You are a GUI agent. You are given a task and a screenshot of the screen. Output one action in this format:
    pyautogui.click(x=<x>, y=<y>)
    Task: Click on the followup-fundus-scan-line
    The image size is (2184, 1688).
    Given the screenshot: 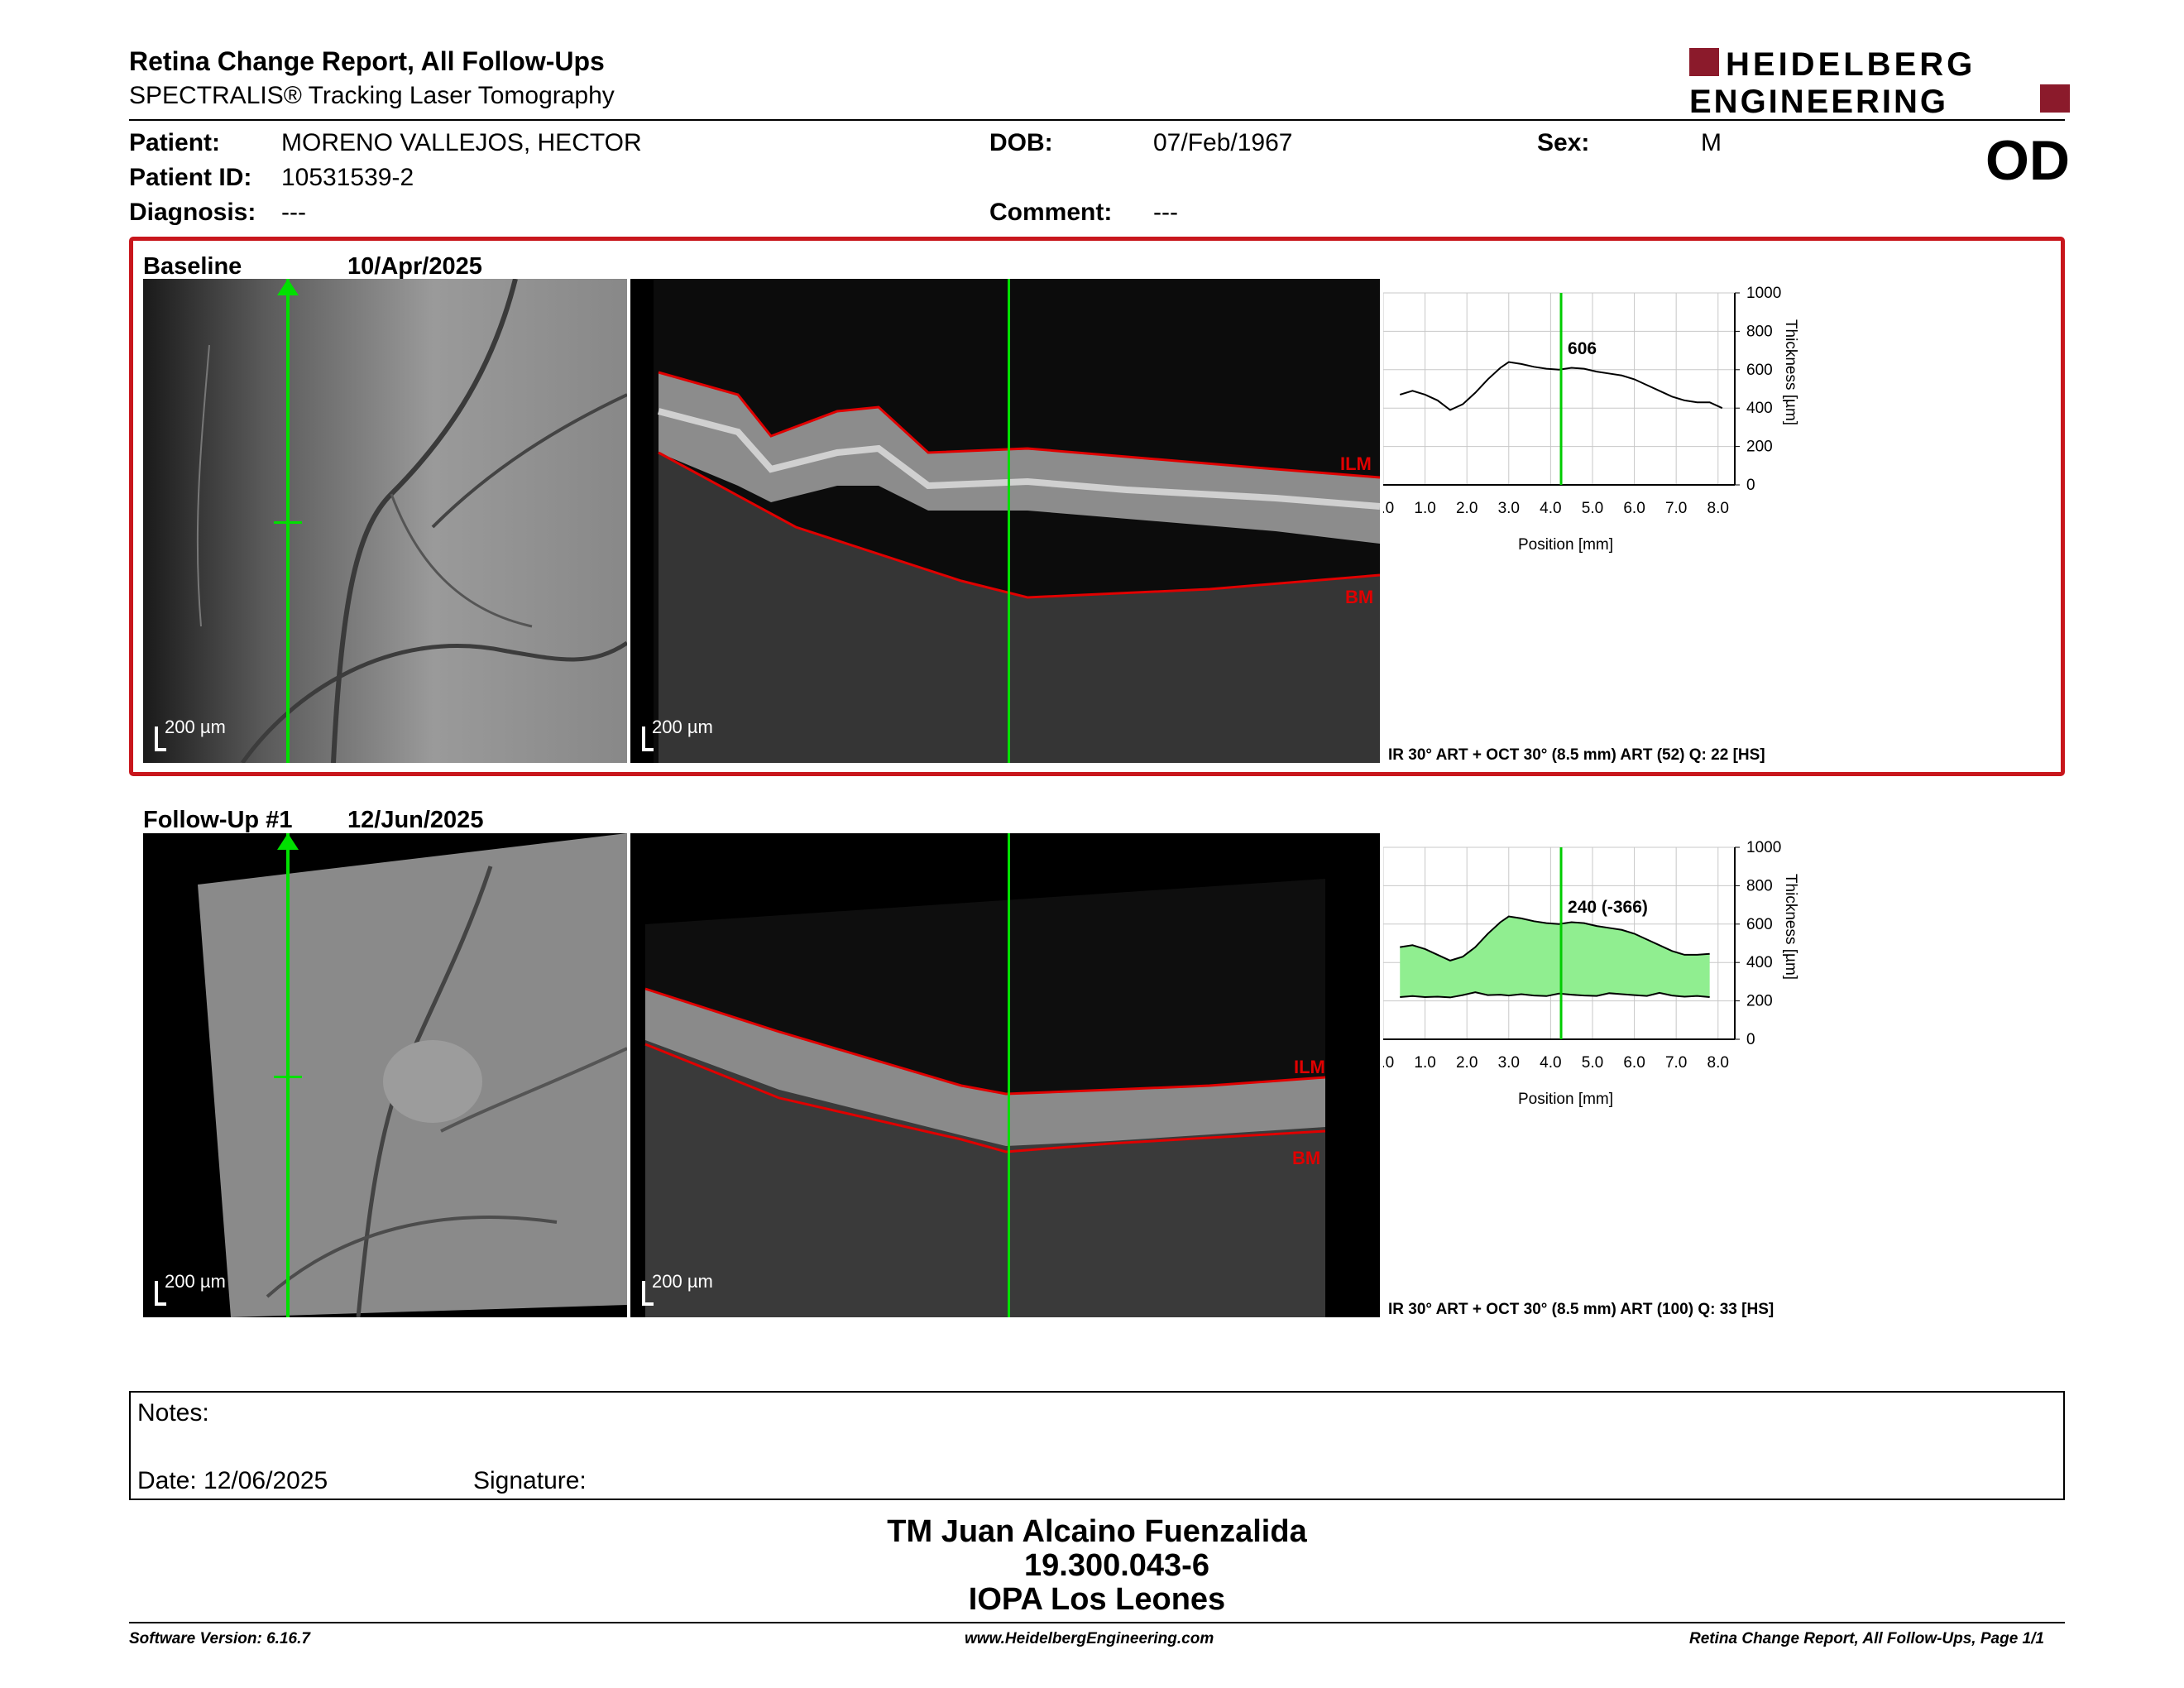 What is the action you would take?
    pyautogui.click(x=288, y=1075)
    